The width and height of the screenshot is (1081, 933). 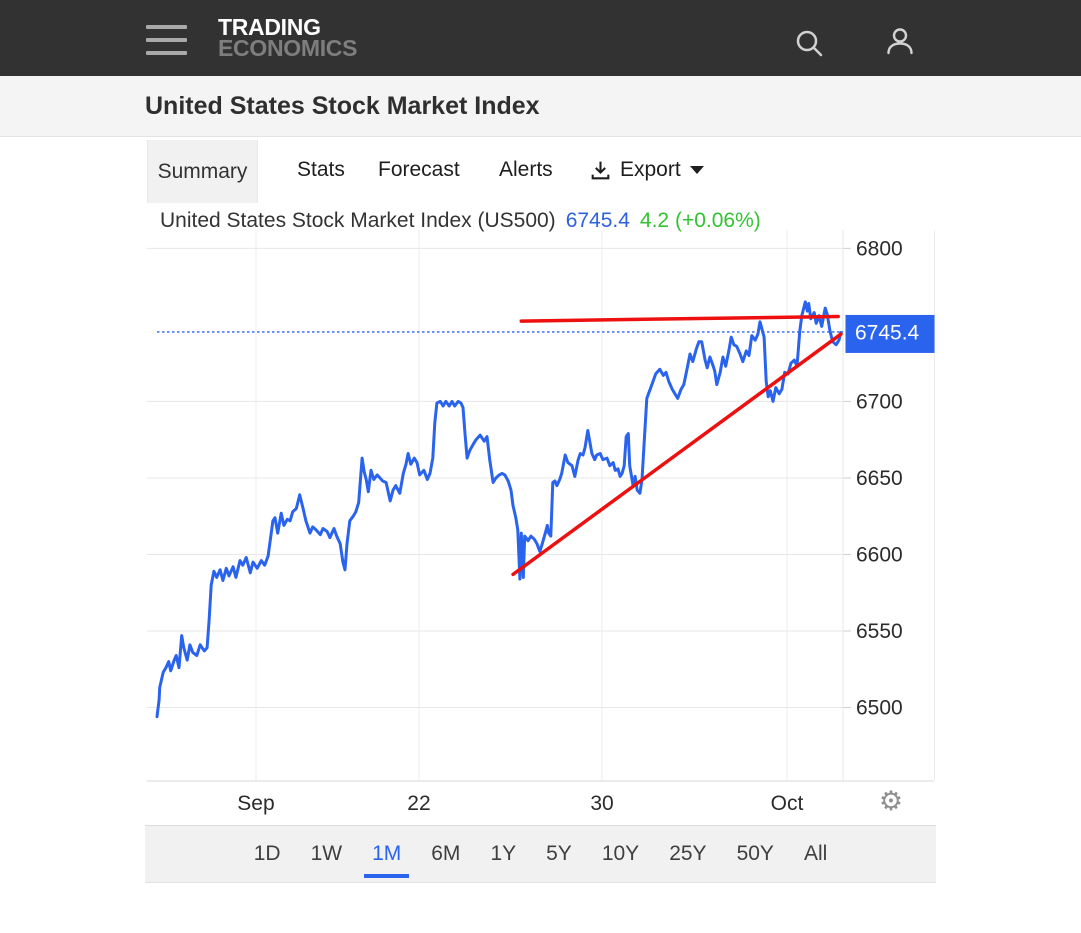 What do you see at coordinates (597, 220) in the screenshot?
I see `chart-last-price: 6745.4` at bounding box center [597, 220].